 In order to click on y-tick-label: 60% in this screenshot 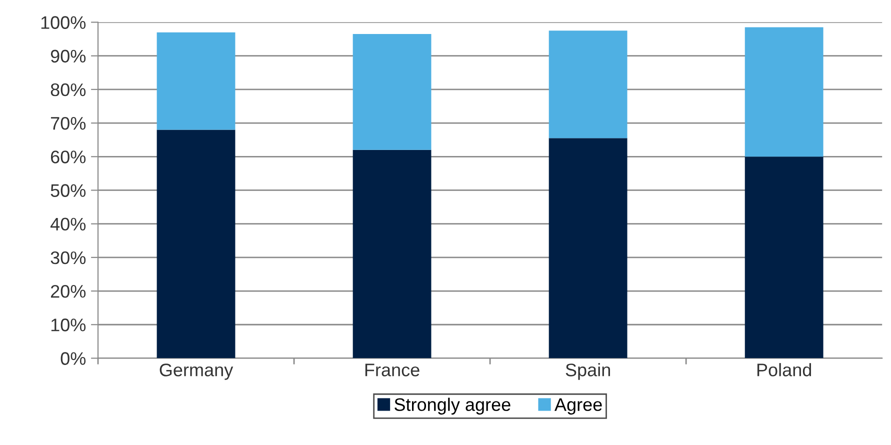, I will do `click(68, 157)`.